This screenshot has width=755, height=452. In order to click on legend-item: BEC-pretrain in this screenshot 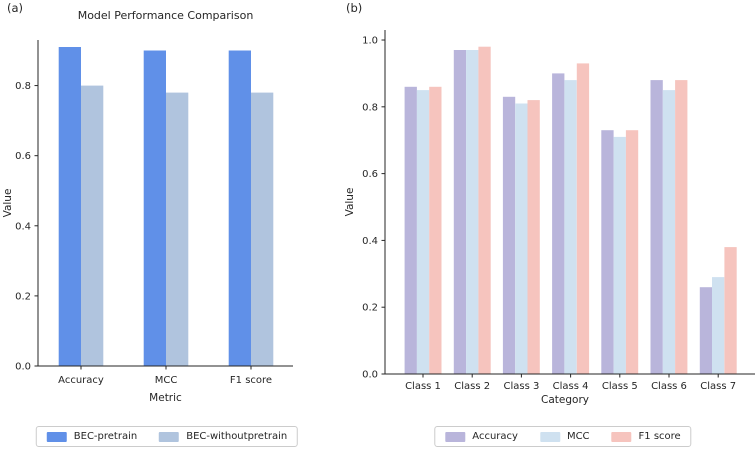, I will do `click(92, 436)`.